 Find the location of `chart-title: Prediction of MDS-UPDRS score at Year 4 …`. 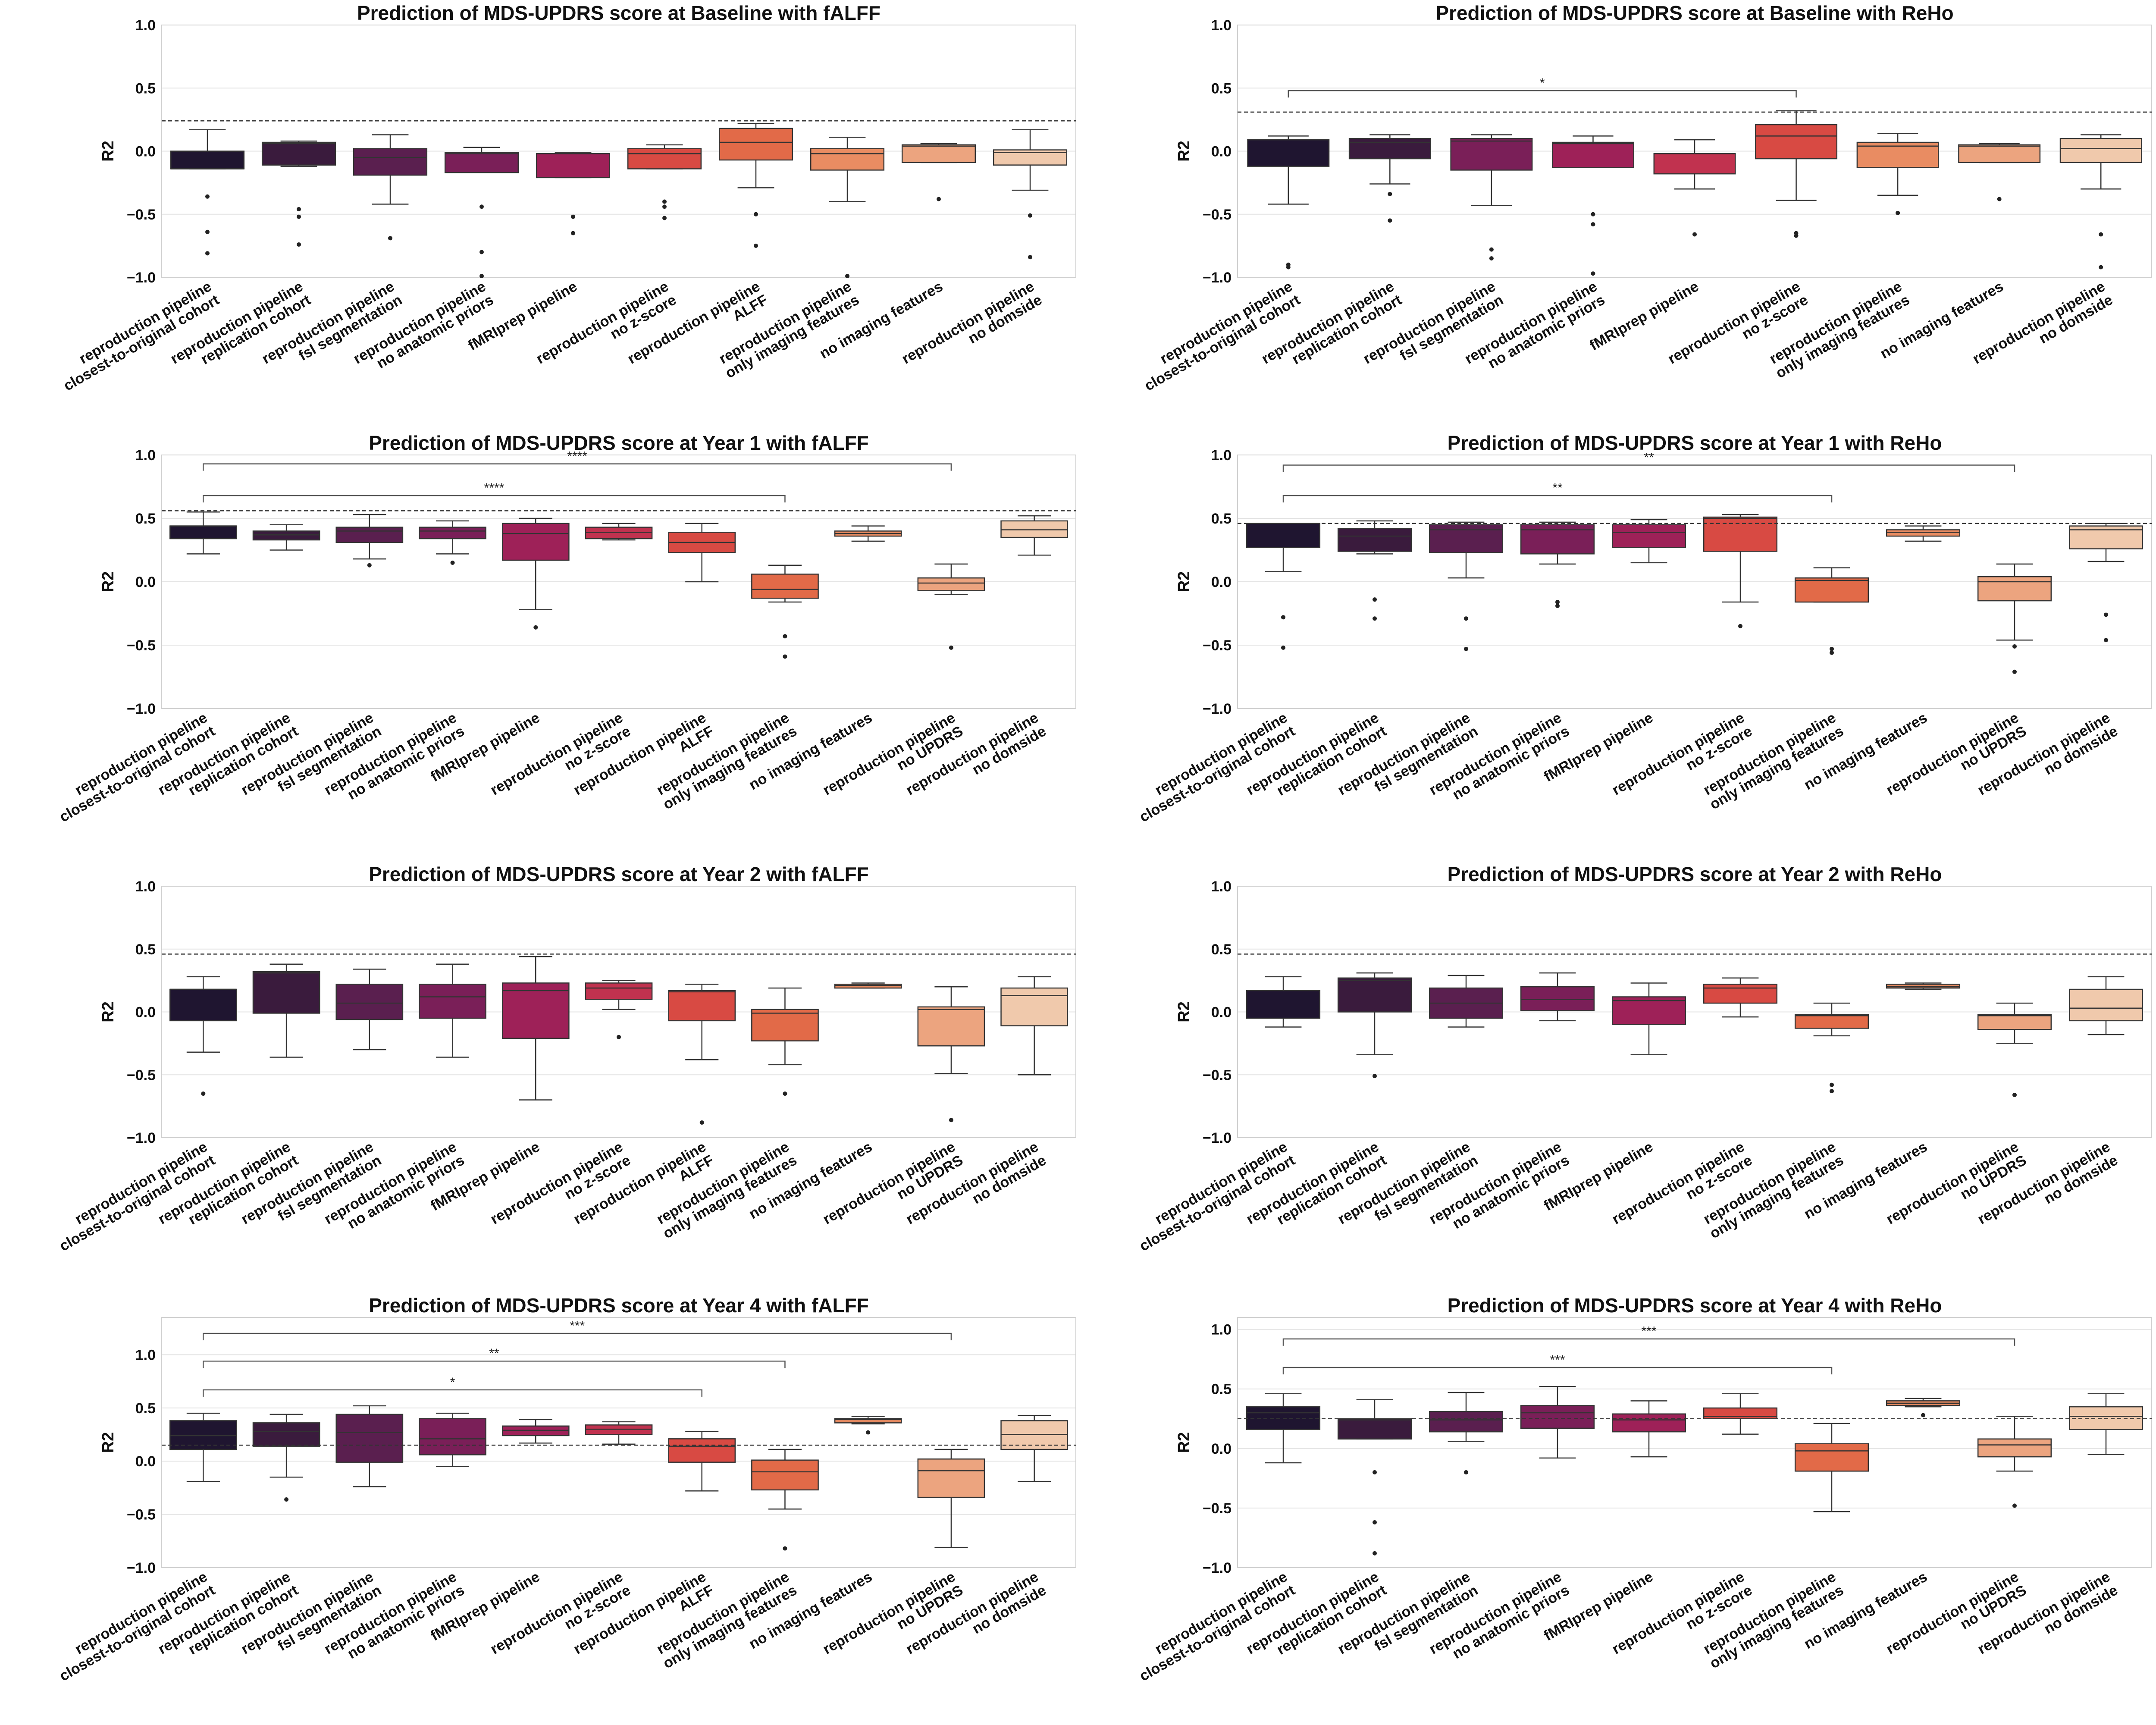

chart-title: Prediction of MDS-UPDRS score at Year 4 … is located at coordinates (619, 1306).